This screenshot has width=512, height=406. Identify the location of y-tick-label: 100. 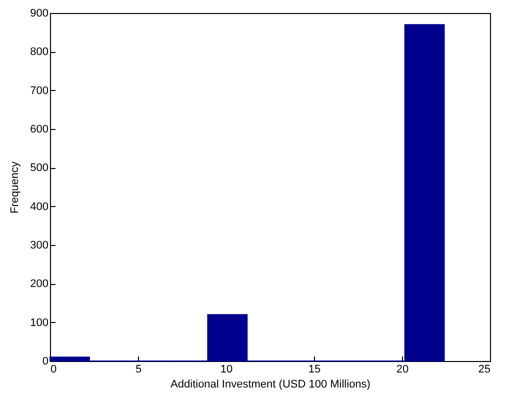
(39, 322).